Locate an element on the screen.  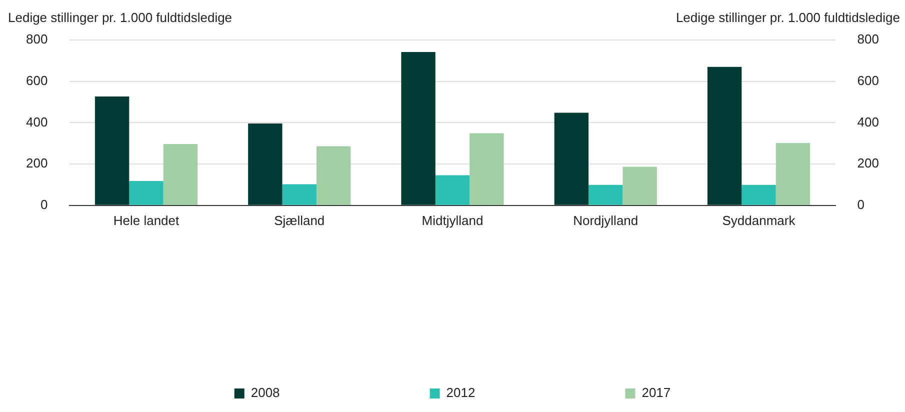
x-tick-label: Syddanmark is located at coordinates (759, 220).